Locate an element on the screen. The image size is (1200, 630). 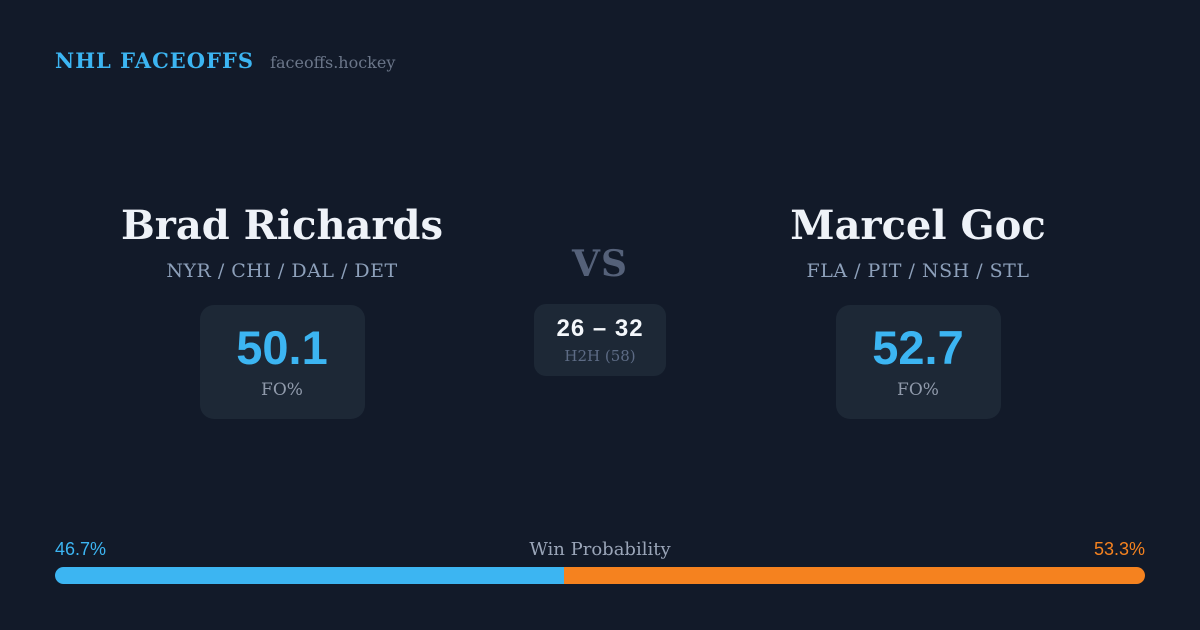
player-left-stat-card: 50.1 FO% is located at coordinates (282, 362).